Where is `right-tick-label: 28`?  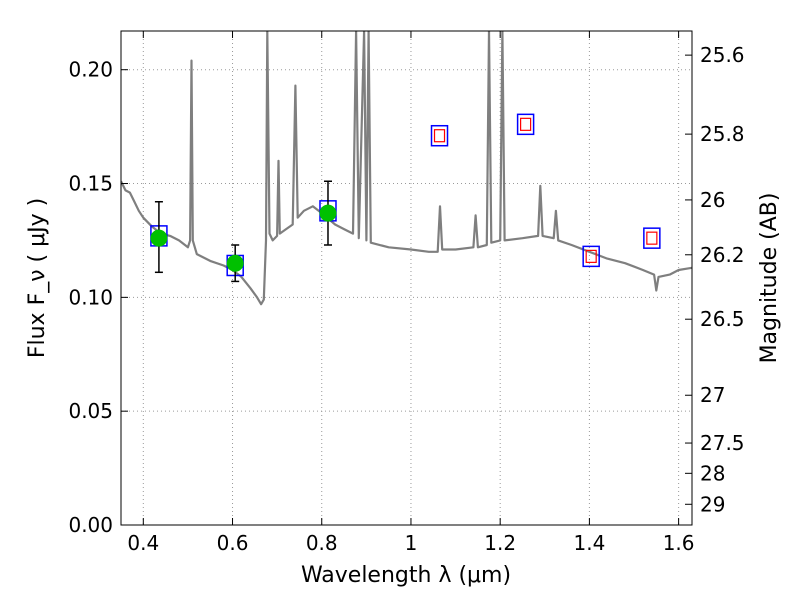
right-tick-label: 28 is located at coordinates (712, 473).